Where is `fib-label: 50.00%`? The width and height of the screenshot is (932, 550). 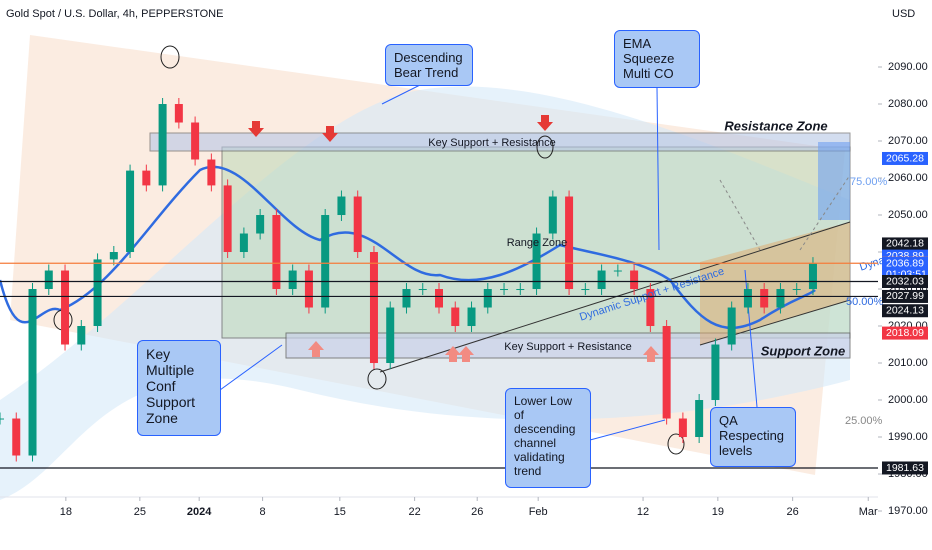 fib-label: 50.00% is located at coordinates (865, 302).